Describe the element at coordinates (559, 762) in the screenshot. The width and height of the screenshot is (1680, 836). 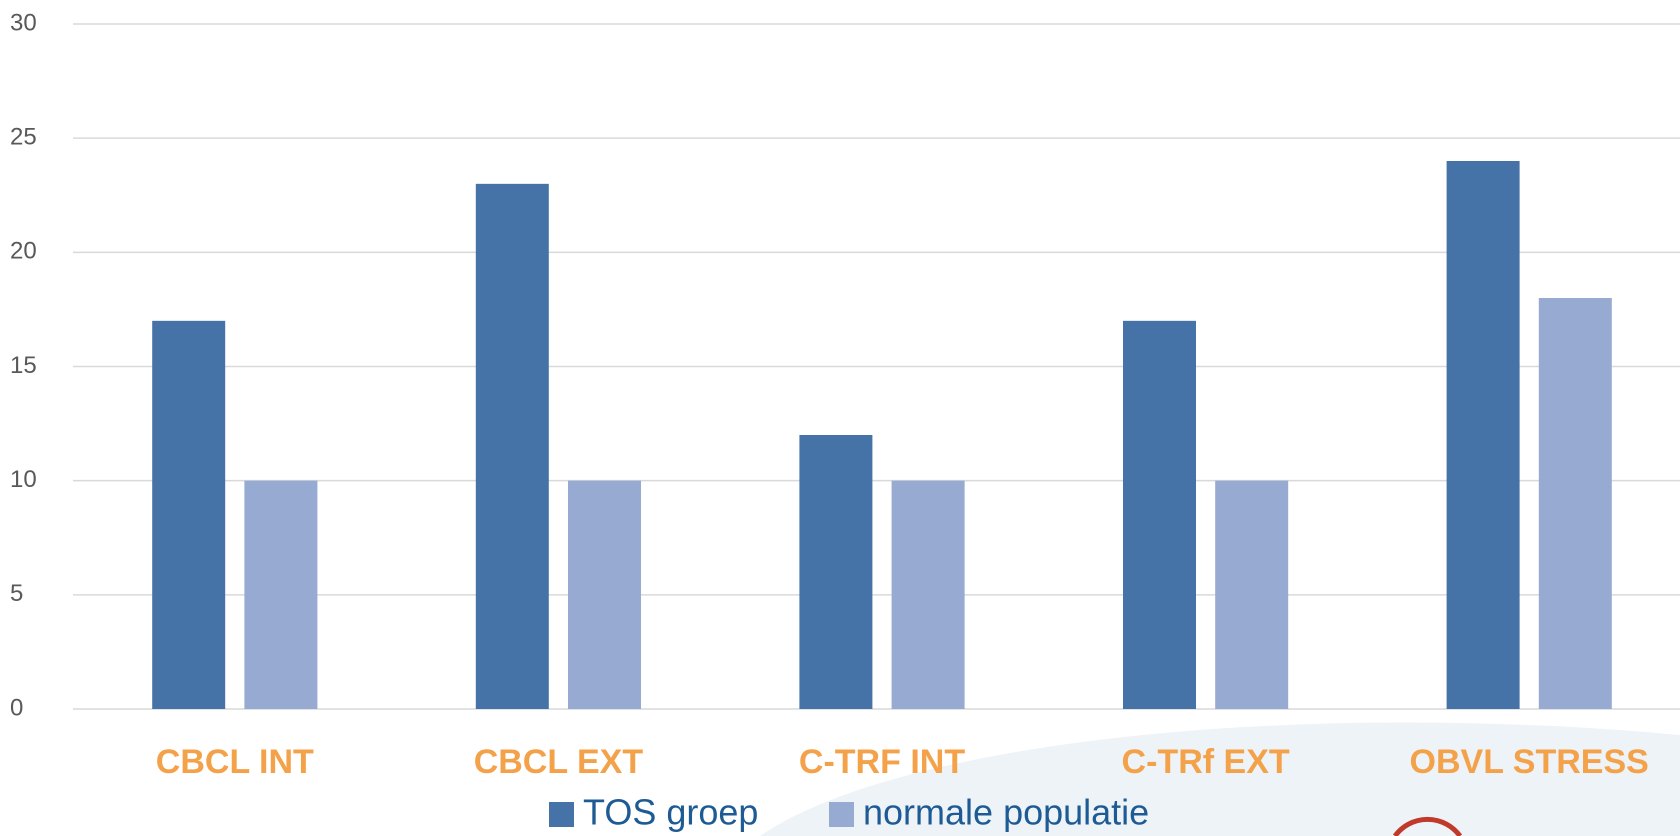
I see `x-tick-label: CBCL EXT` at that location.